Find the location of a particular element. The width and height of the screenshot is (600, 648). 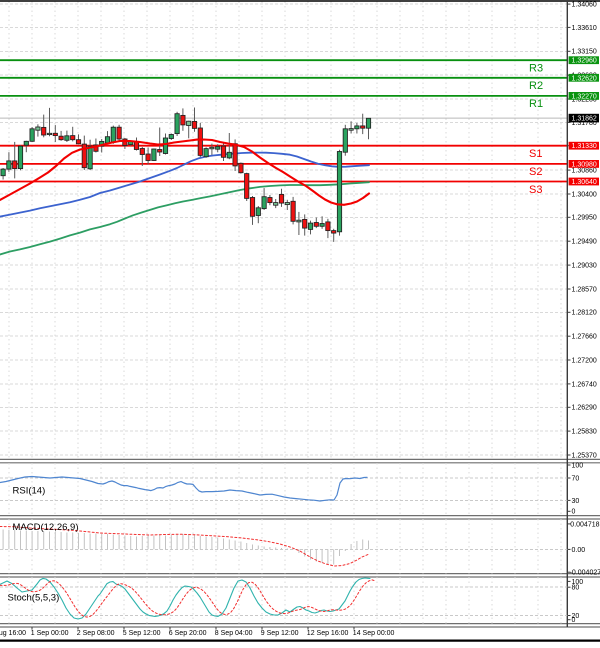

svg-text: 1.29950 is located at coordinates (584, 218).